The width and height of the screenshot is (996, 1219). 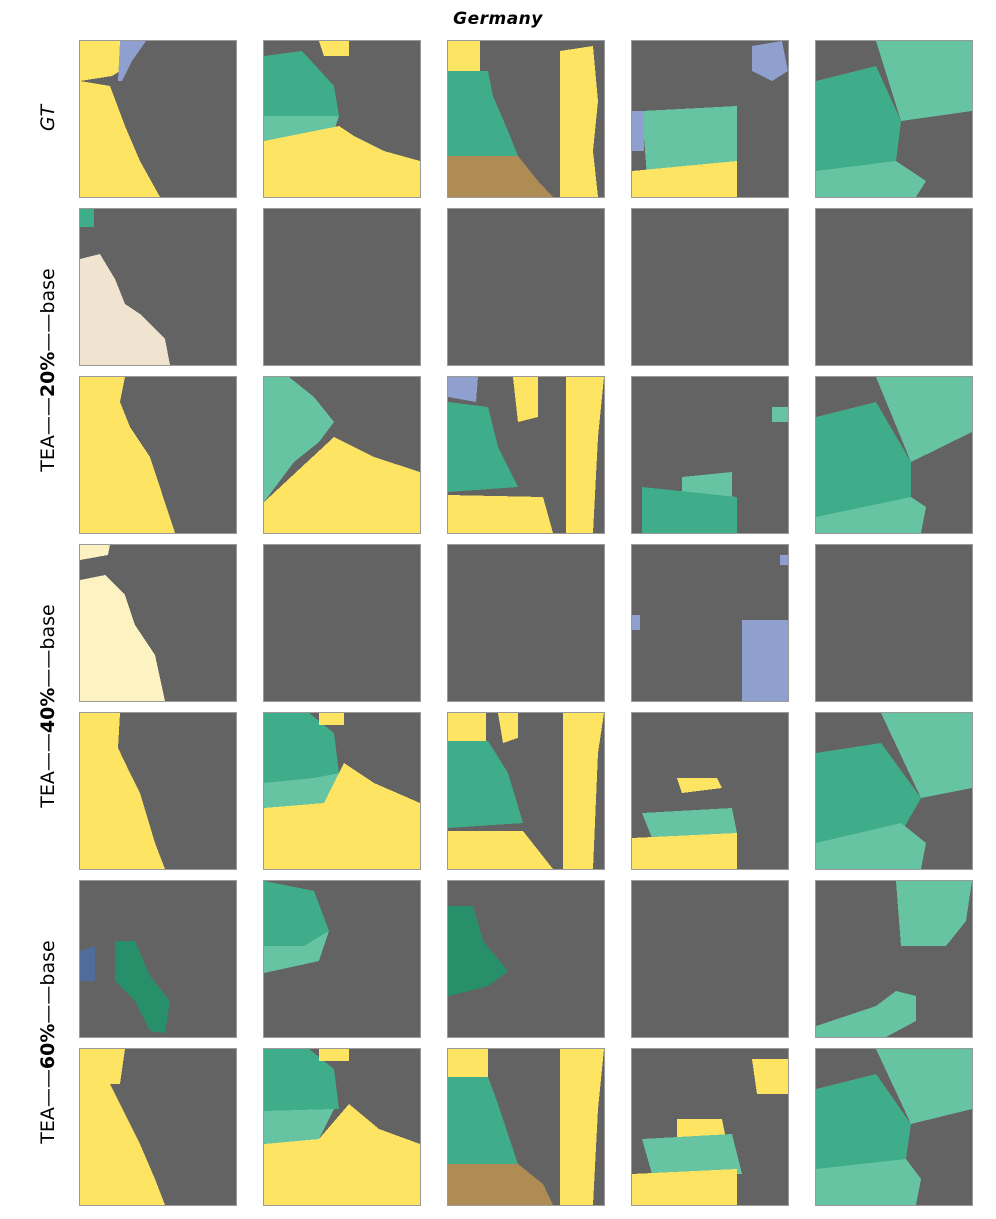 I want to click on row-label-gt: GT, so click(x=48, y=118).